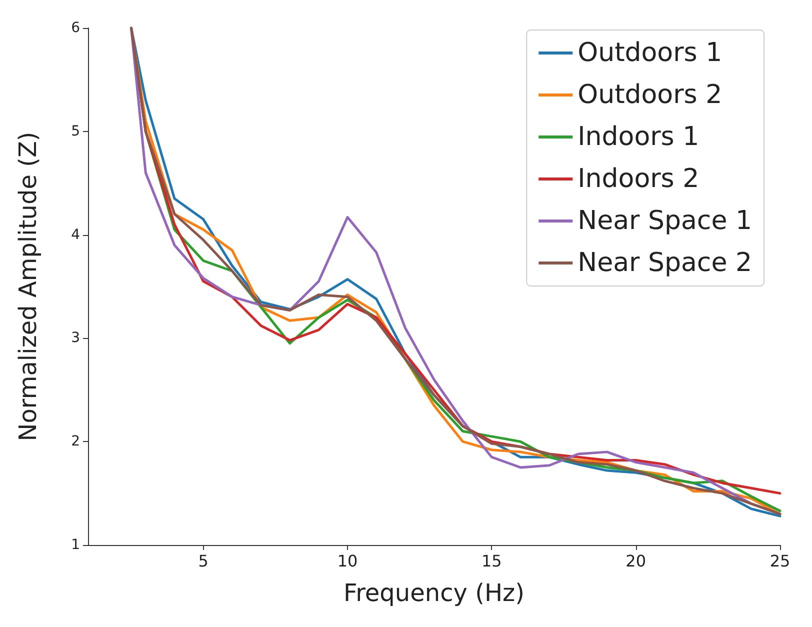 Image resolution: width=812 pixels, height=627 pixels. I want to click on y-tick-label: 1, so click(75, 545).